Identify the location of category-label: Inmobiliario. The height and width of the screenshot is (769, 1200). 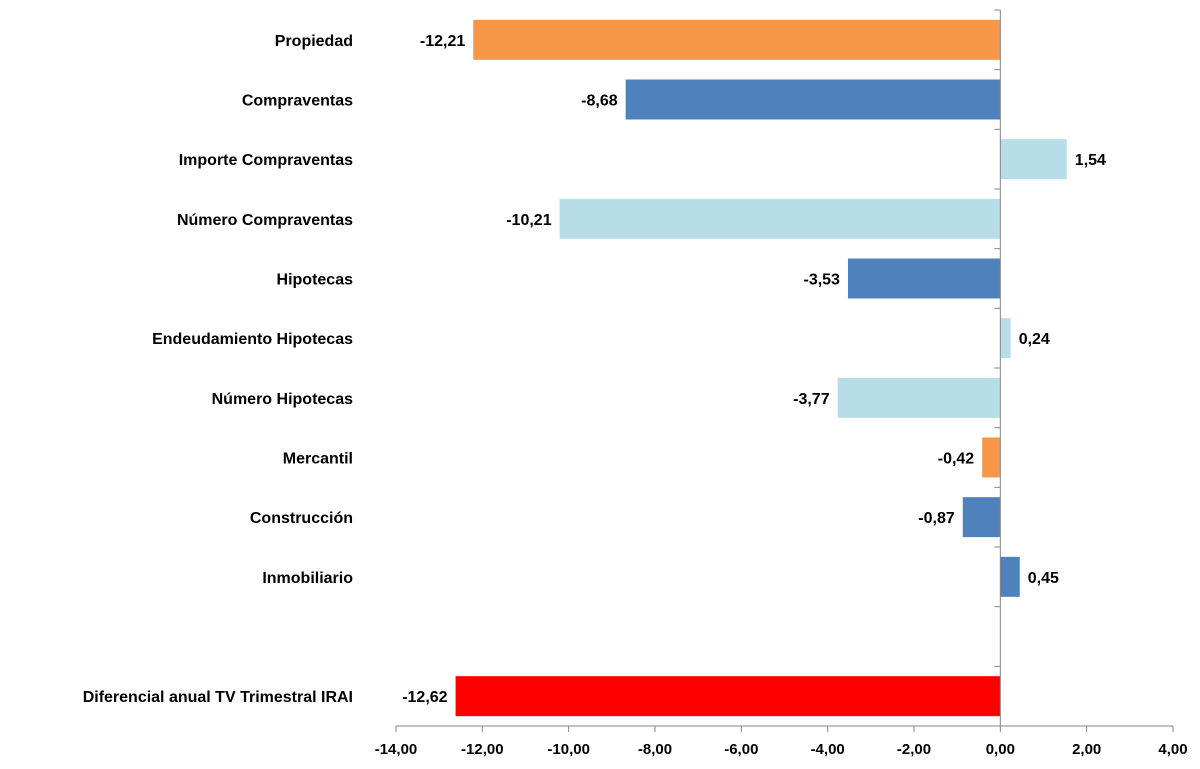
(307, 578).